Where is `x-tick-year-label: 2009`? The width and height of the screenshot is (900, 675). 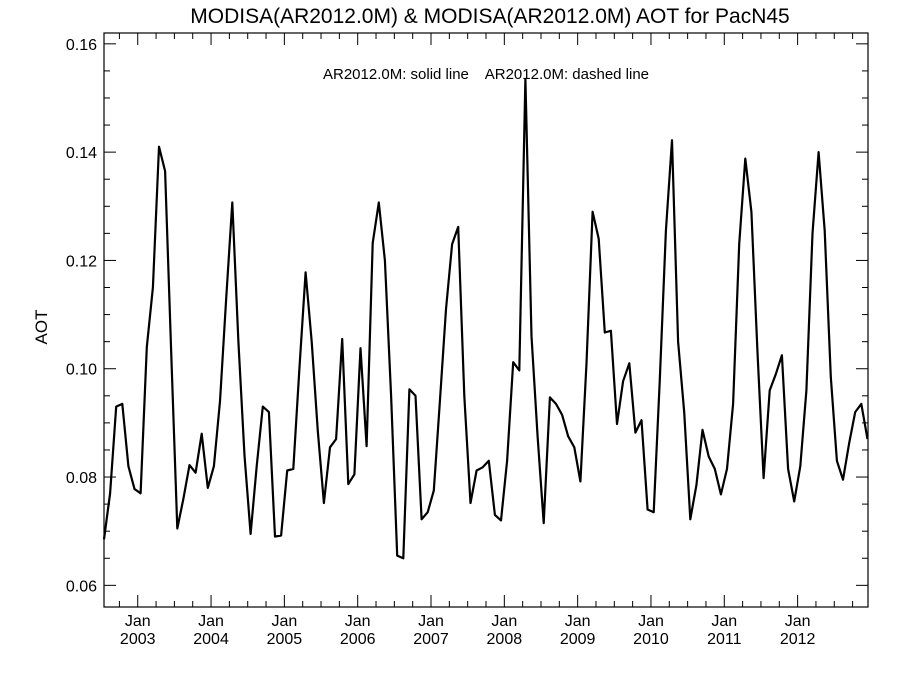
x-tick-year-label: 2009 is located at coordinates (578, 639).